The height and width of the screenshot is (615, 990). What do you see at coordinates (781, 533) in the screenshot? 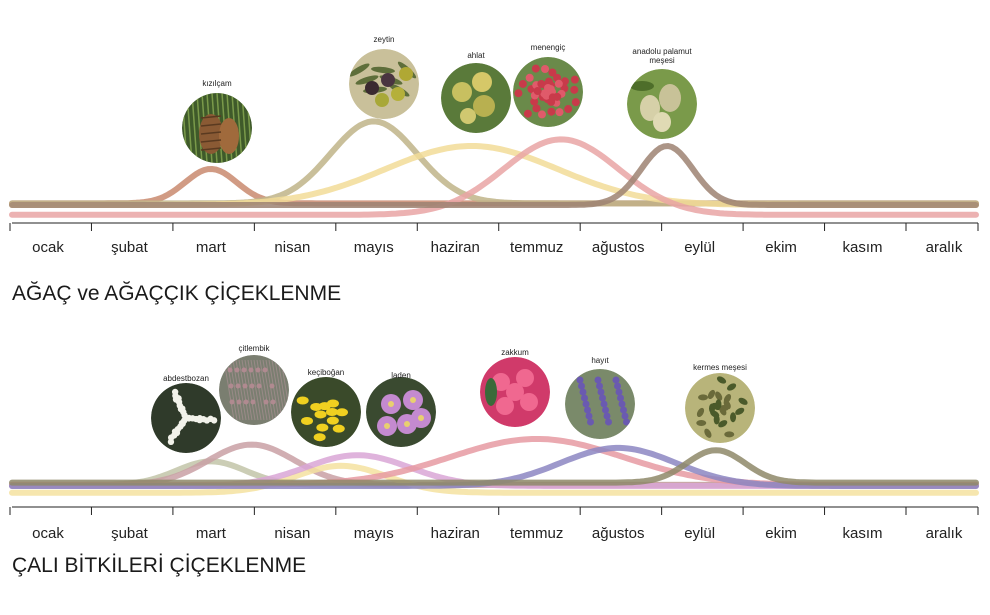
I see `shrub-x-tick-label-10: ekim` at bounding box center [781, 533].